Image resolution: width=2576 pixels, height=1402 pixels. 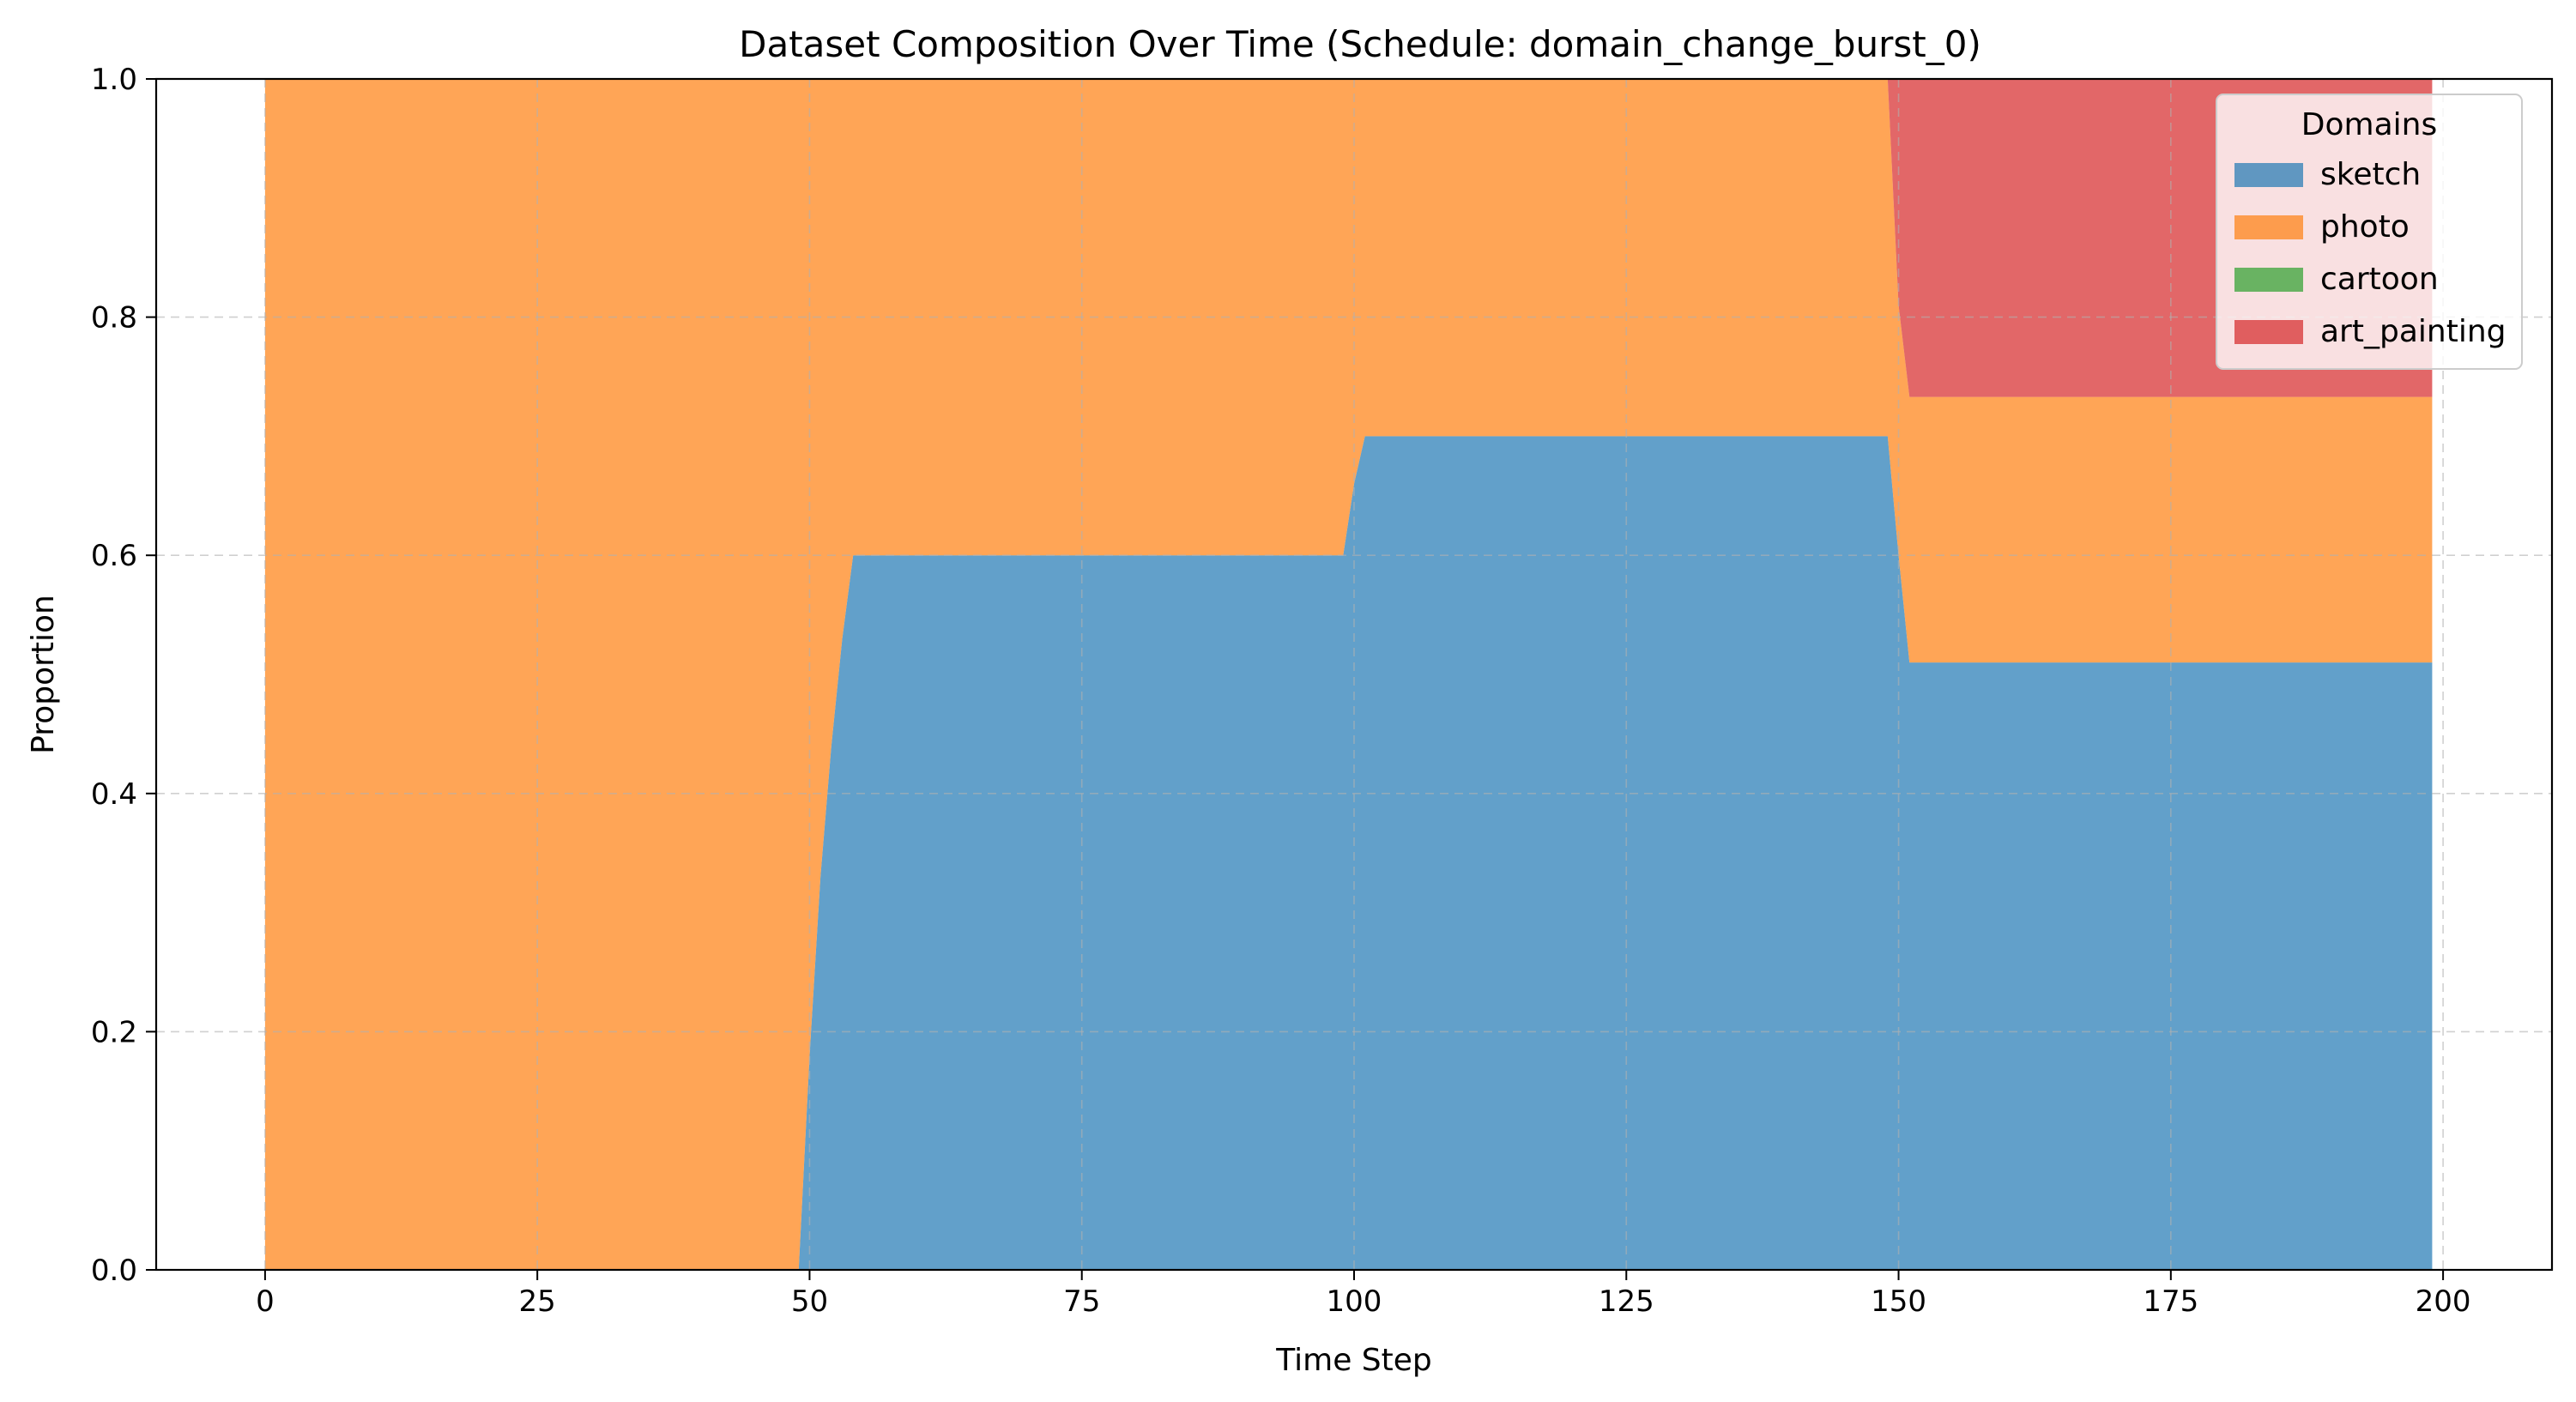 What do you see at coordinates (2370, 174) in the screenshot?
I see `legend-label-sketch: sketch` at bounding box center [2370, 174].